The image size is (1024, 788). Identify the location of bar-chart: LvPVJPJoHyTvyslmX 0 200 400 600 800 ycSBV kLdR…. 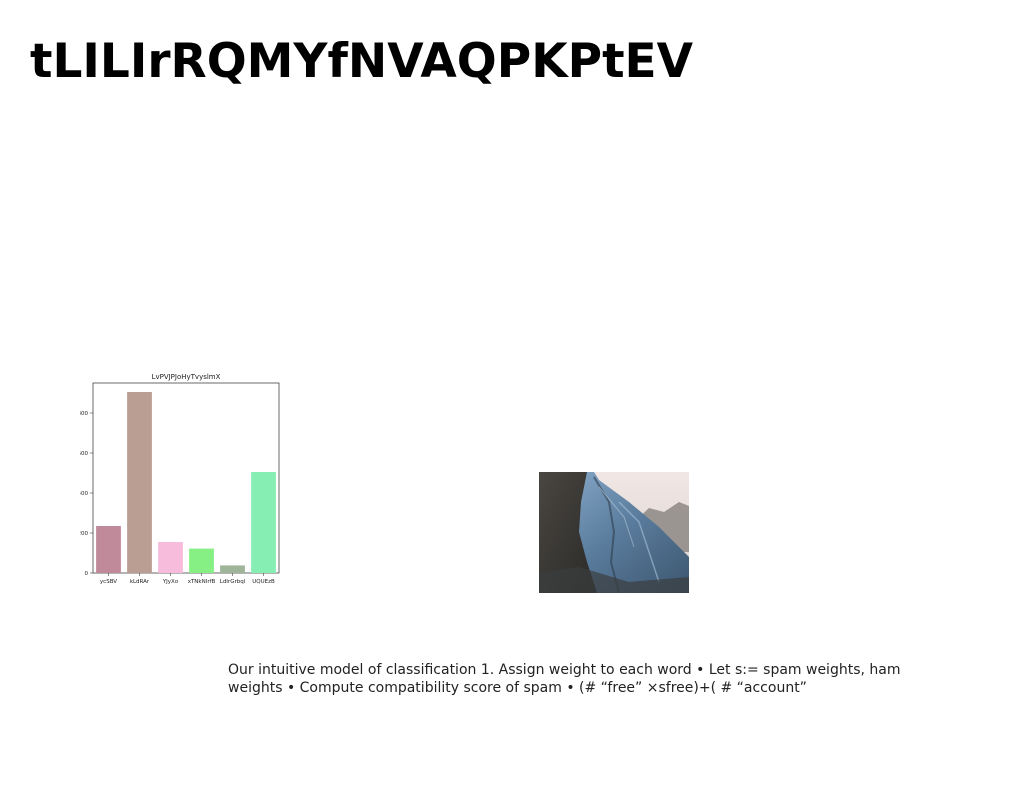
(180, 479).